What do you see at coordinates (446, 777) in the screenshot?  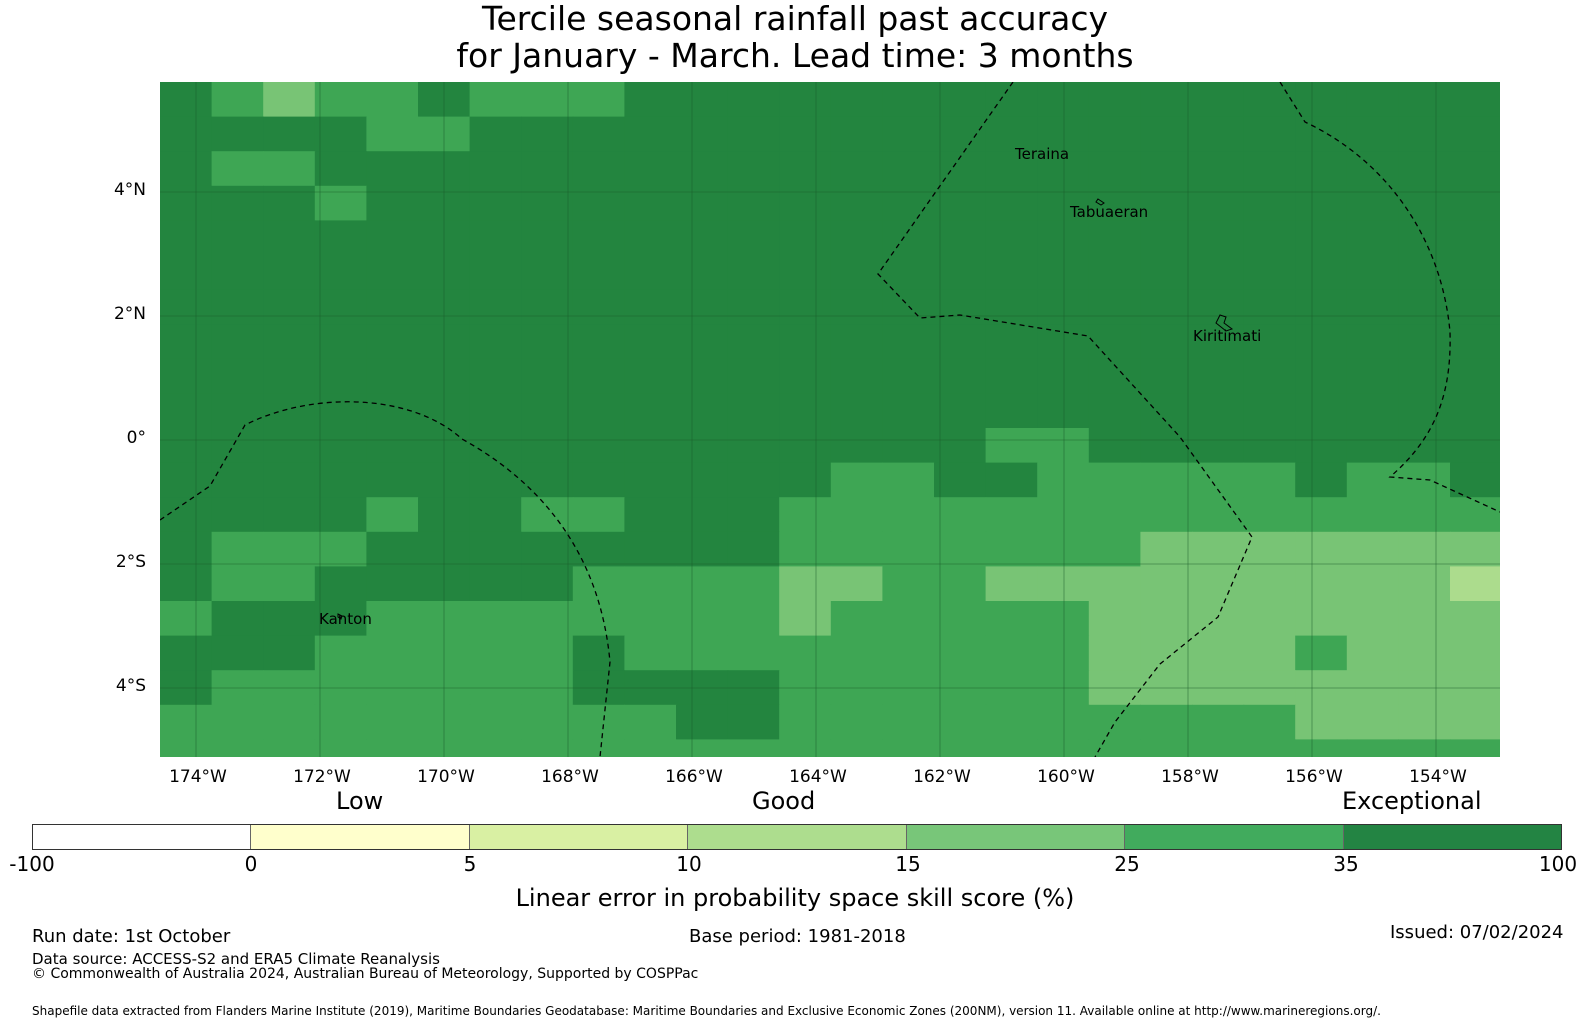 I see `lon-label-170w: 170°W` at bounding box center [446, 777].